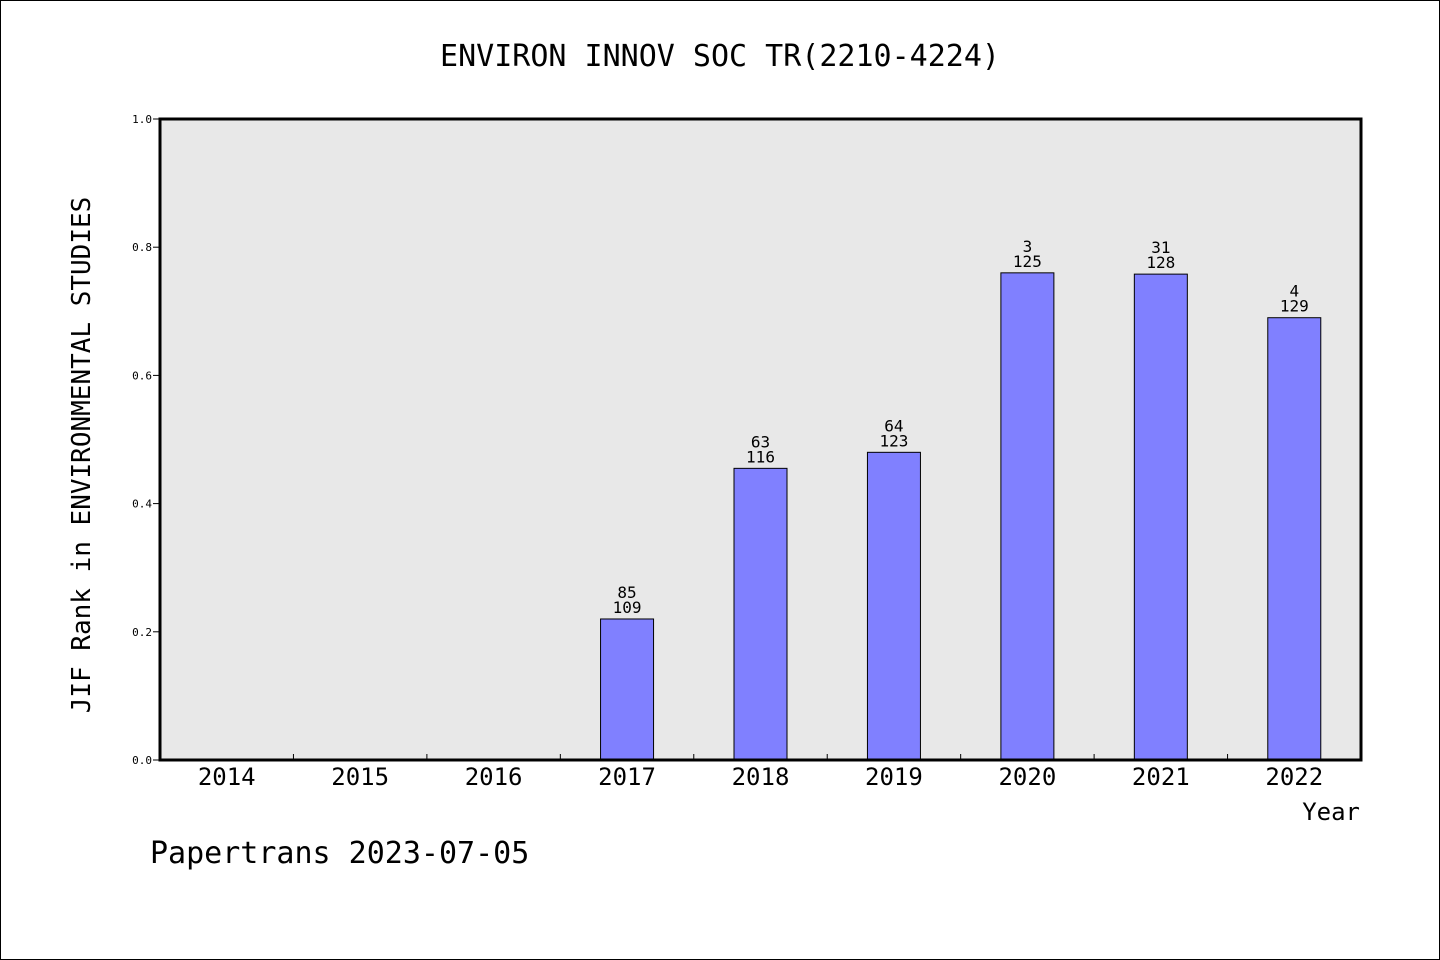  What do you see at coordinates (142, 375) in the screenshot?
I see `y-tick-label: 0.6` at bounding box center [142, 375].